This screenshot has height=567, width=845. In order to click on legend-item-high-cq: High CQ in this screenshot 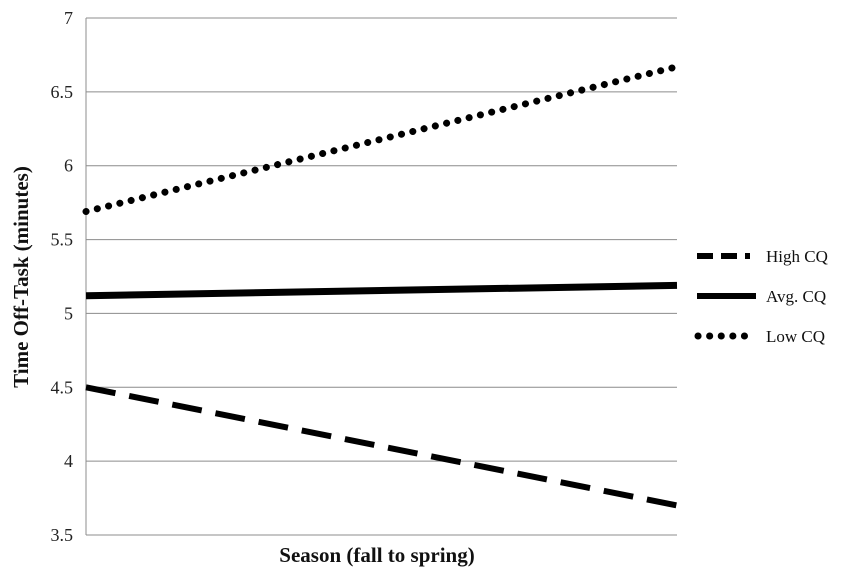, I will do `click(762, 256)`.